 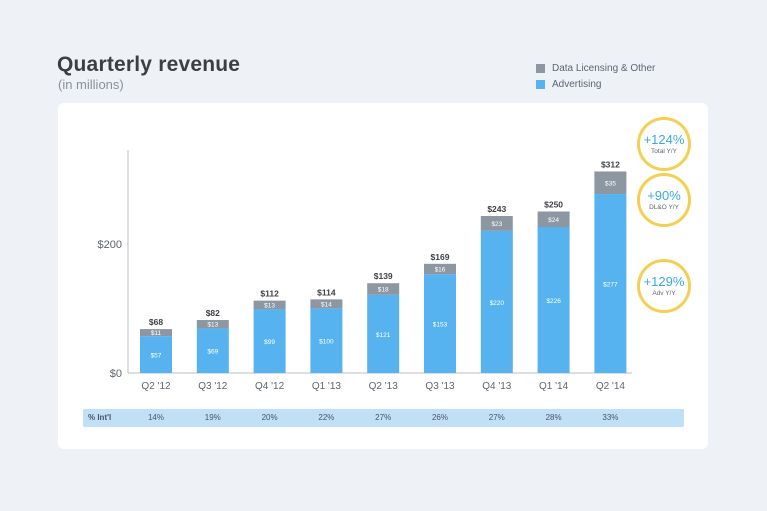 I want to click on legend-item-licensing: Data Licensing & Other, so click(x=595, y=68).